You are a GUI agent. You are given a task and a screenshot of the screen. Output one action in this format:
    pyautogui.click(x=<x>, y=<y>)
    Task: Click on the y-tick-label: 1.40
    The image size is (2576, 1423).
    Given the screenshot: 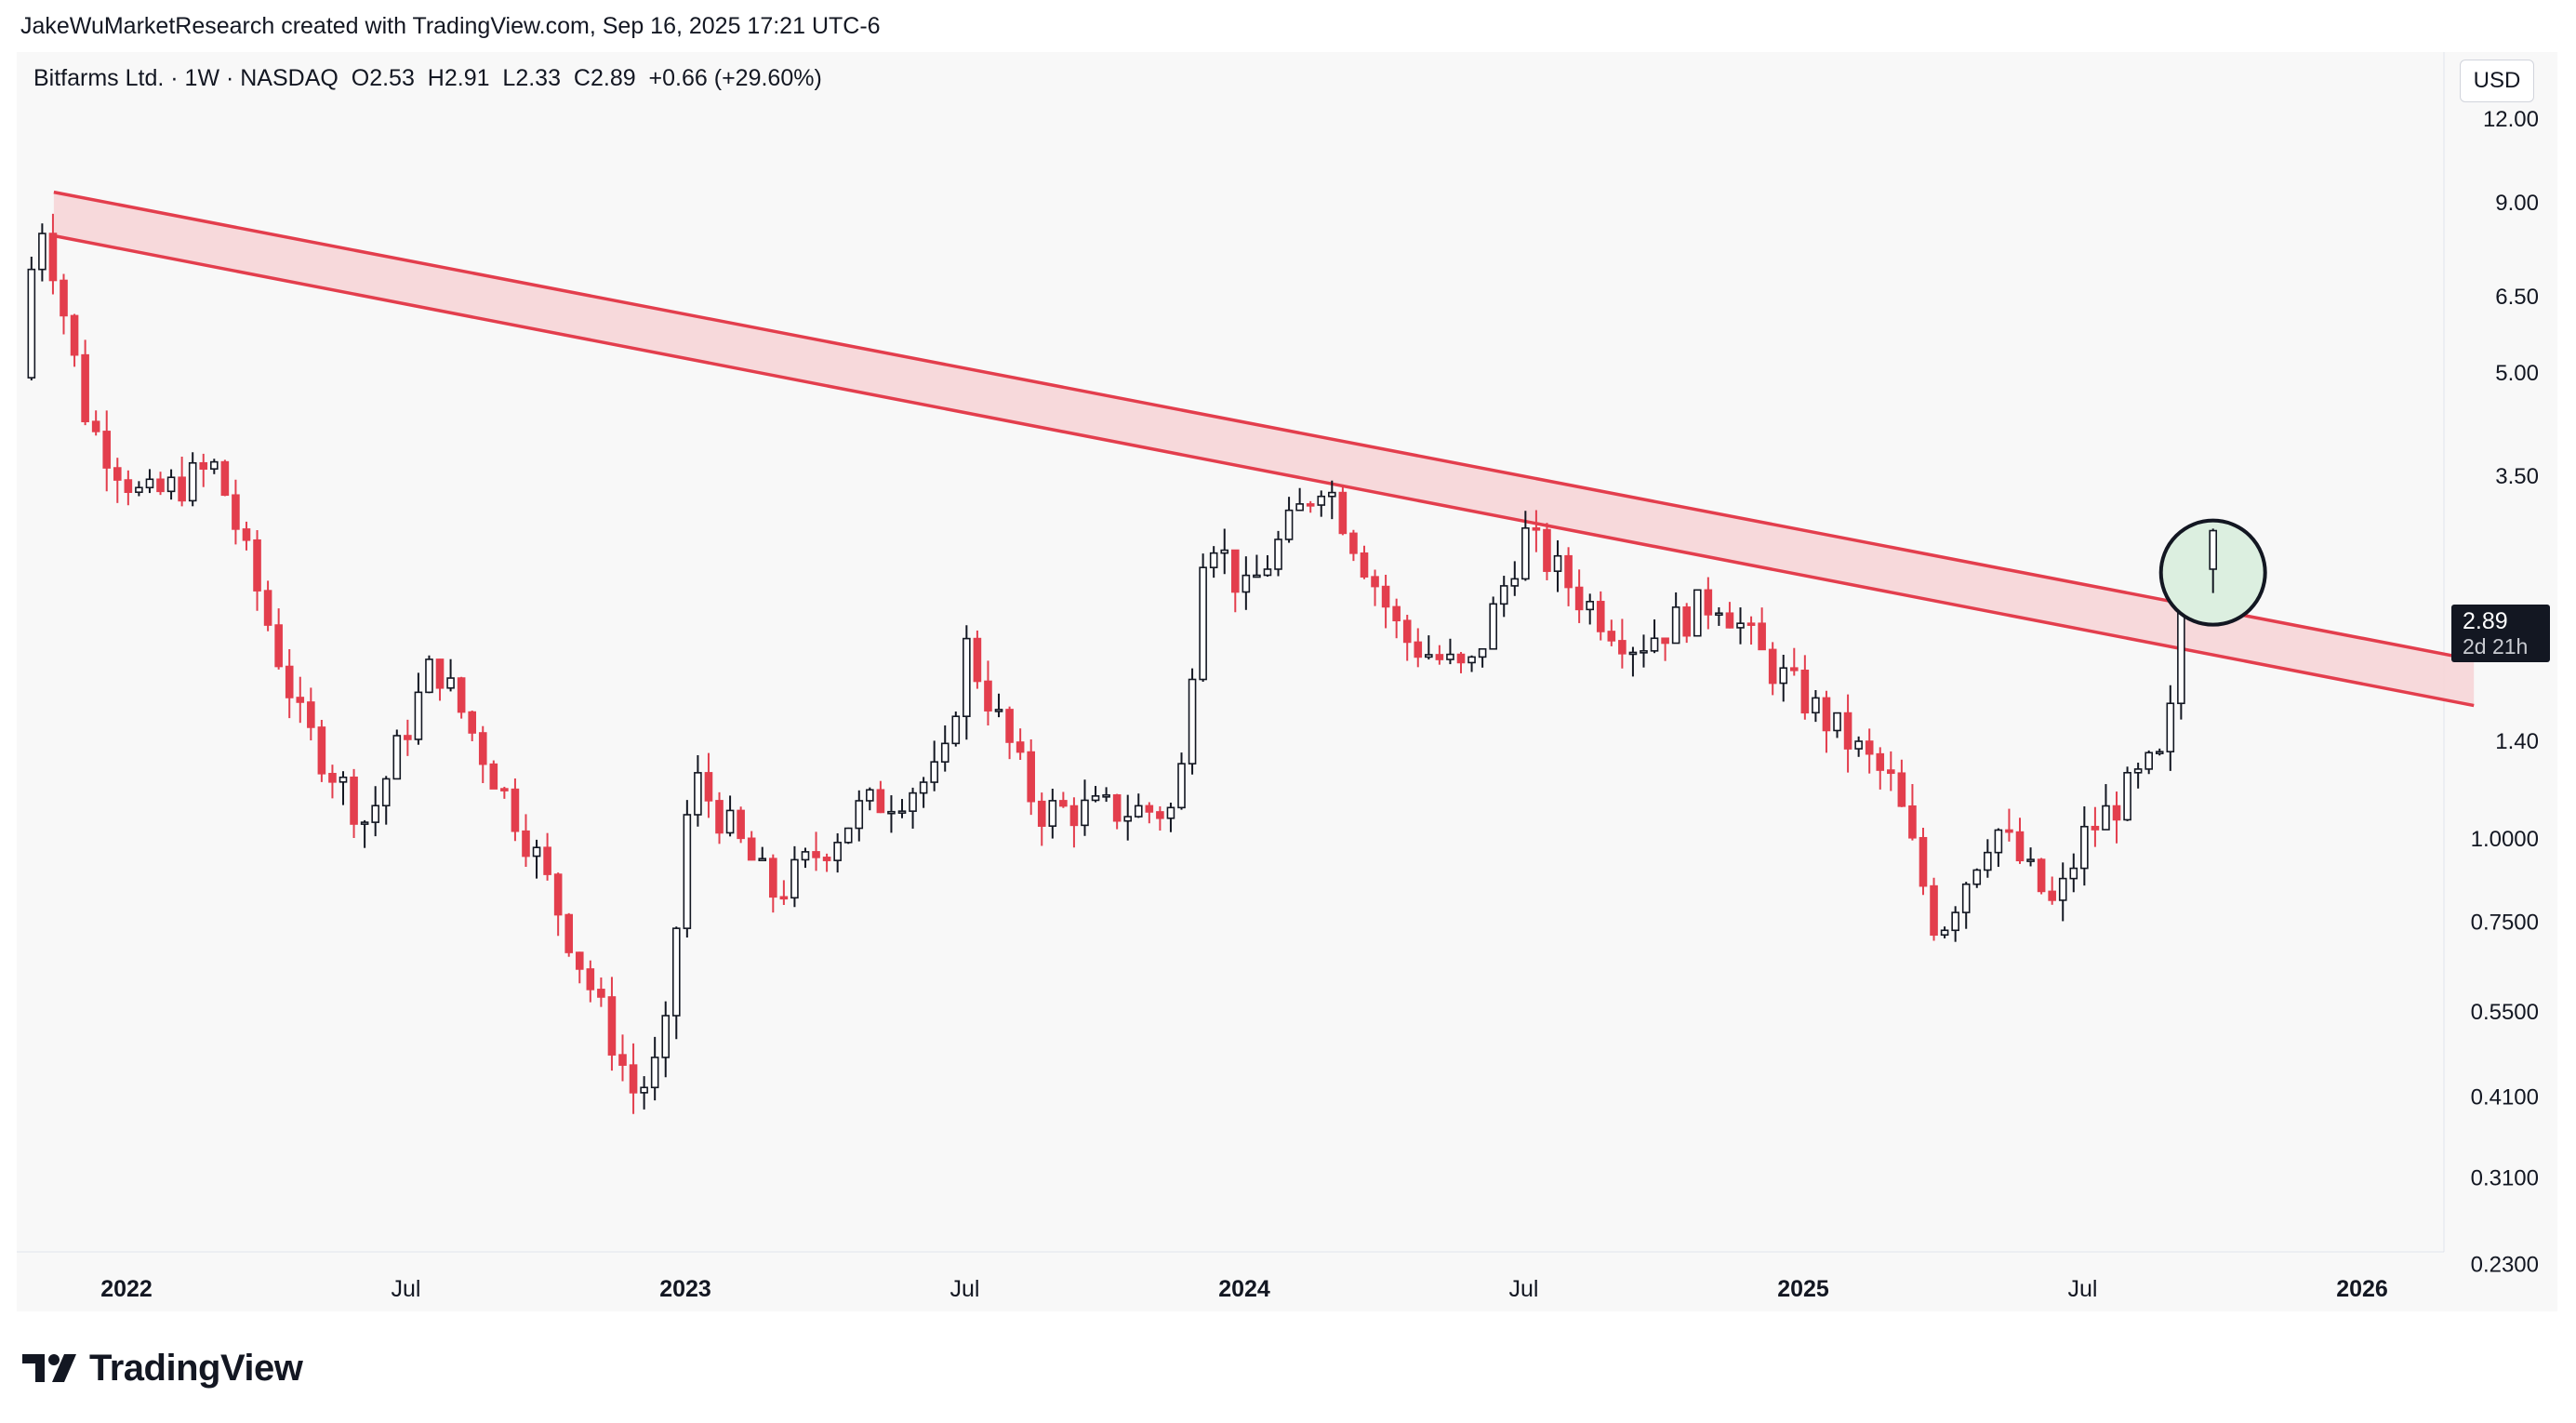 What is the action you would take?
    pyautogui.click(x=2517, y=742)
    